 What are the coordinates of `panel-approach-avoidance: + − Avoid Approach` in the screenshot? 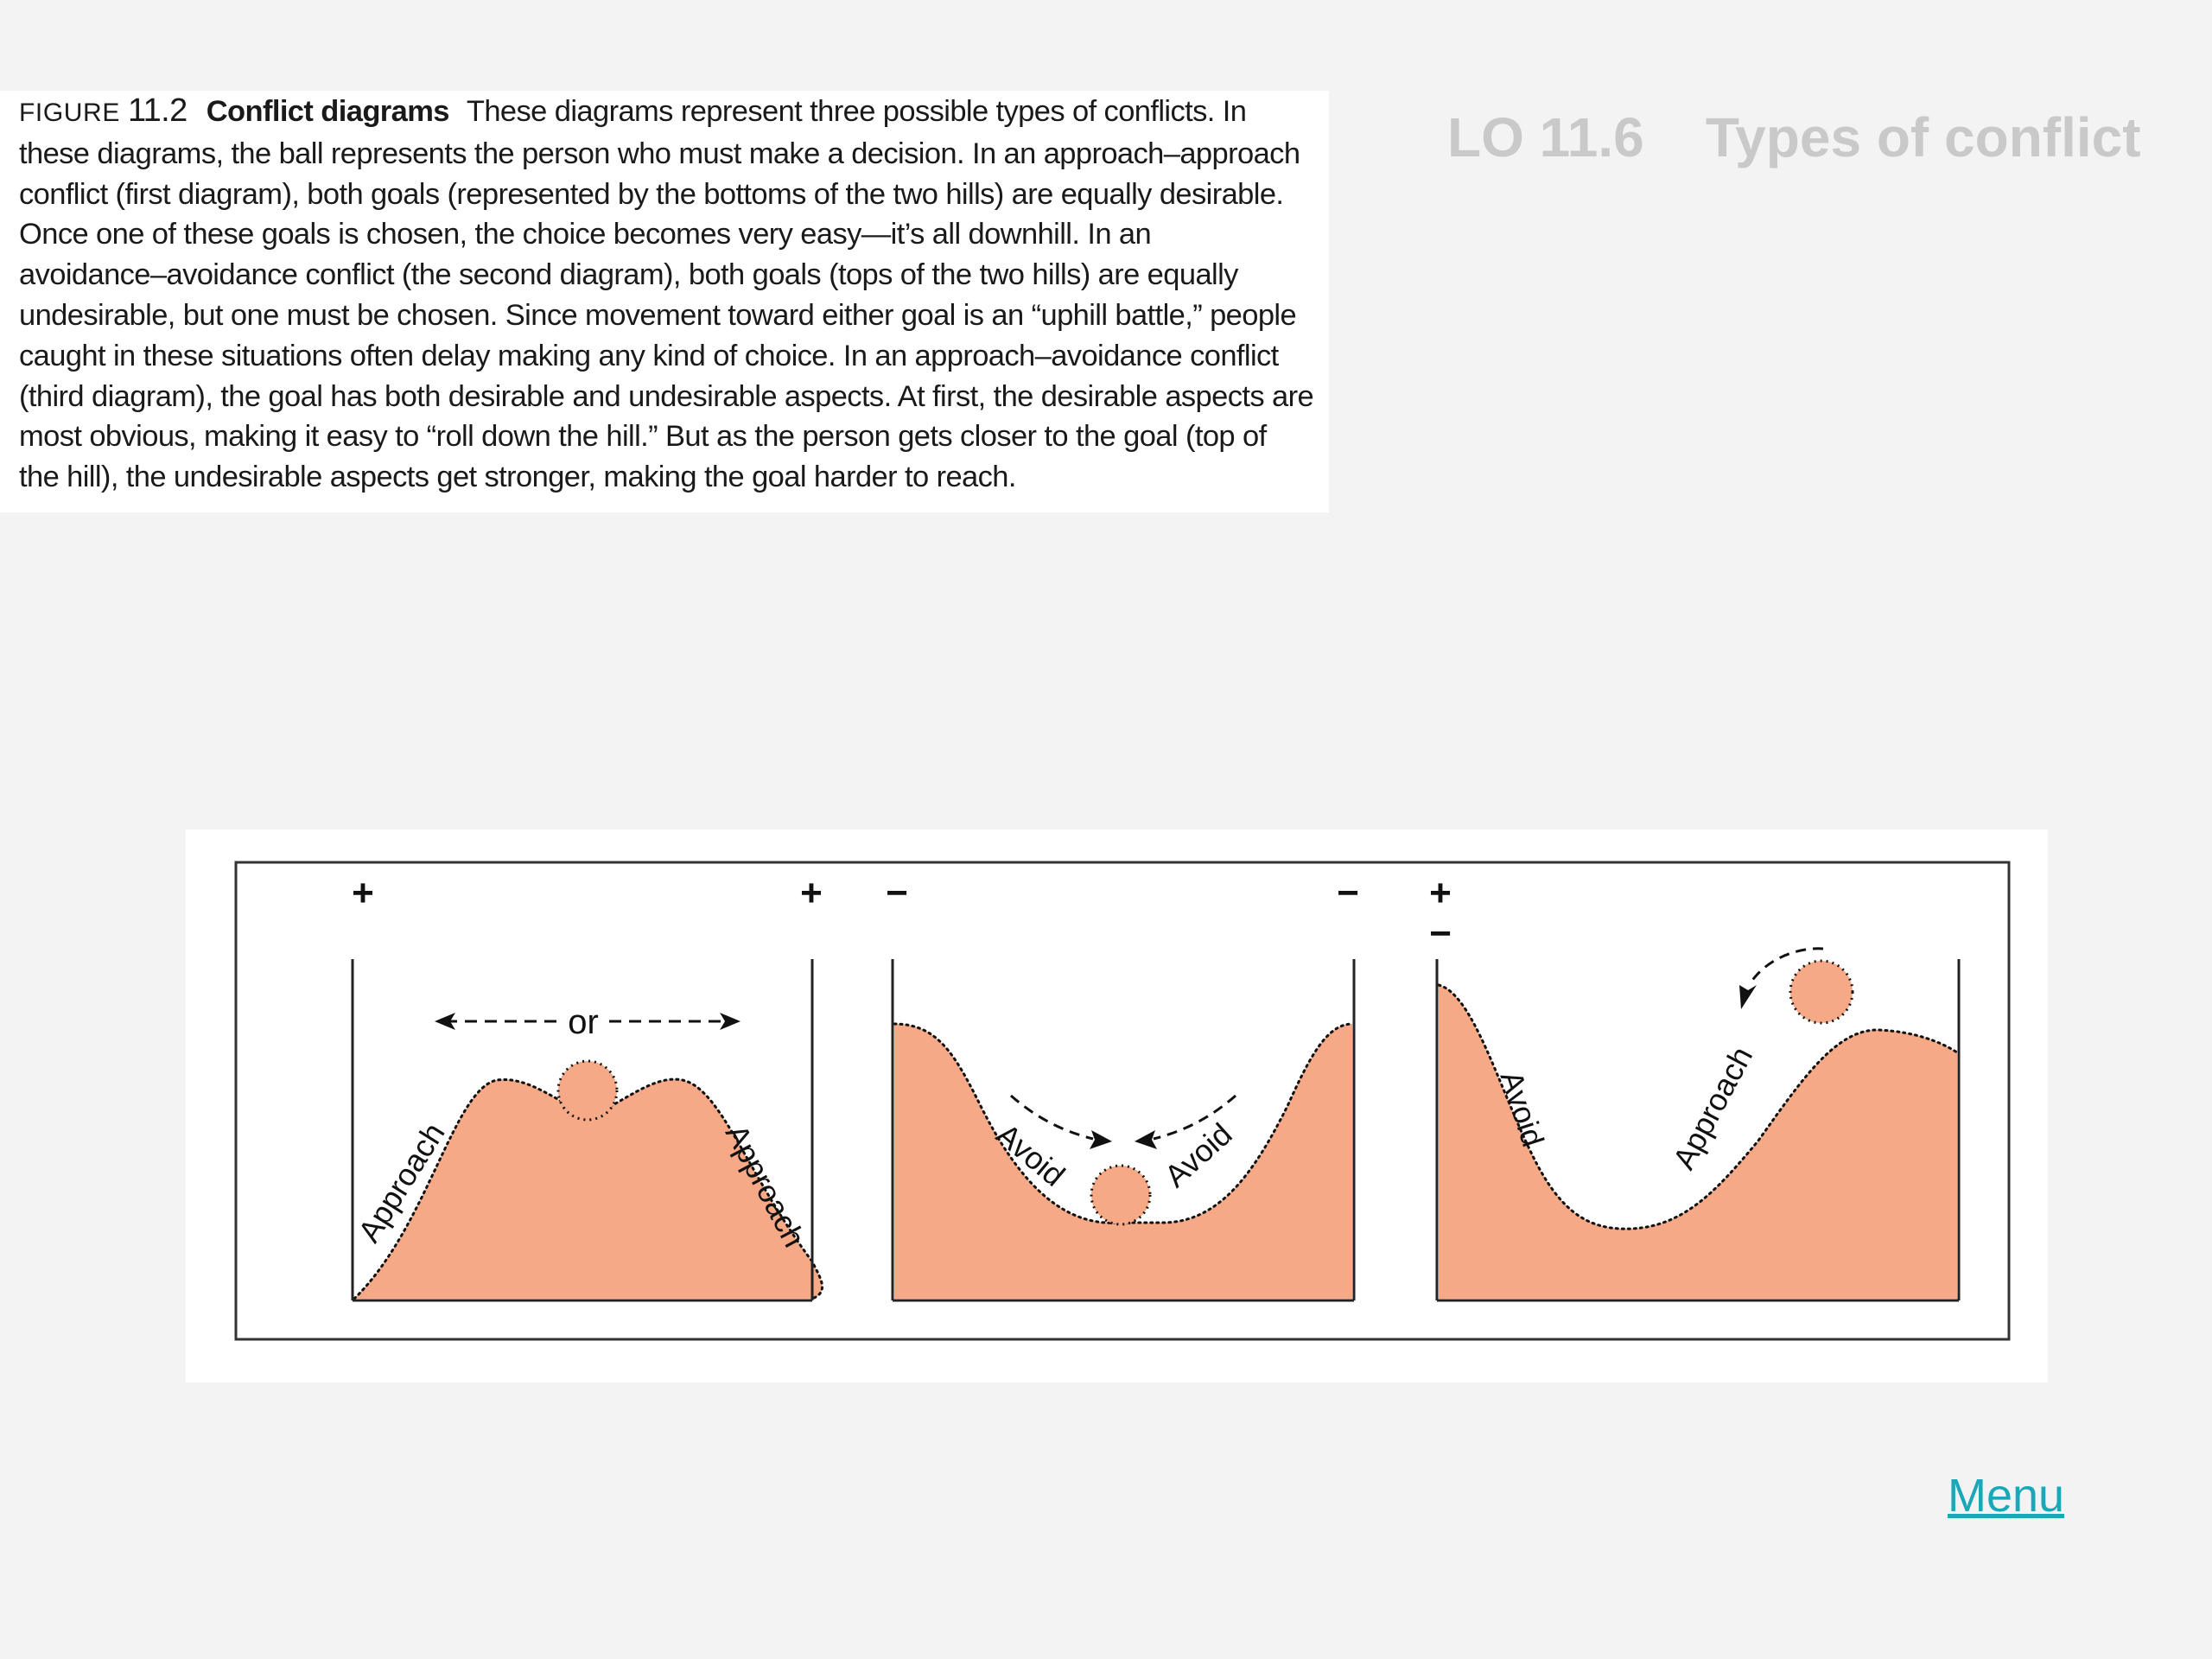 It's located at (1695, 1087).